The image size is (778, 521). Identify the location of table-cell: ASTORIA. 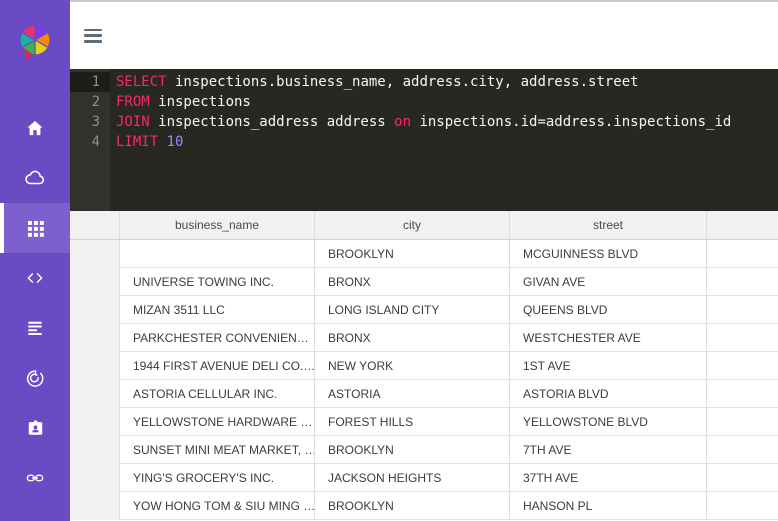
(412, 394).